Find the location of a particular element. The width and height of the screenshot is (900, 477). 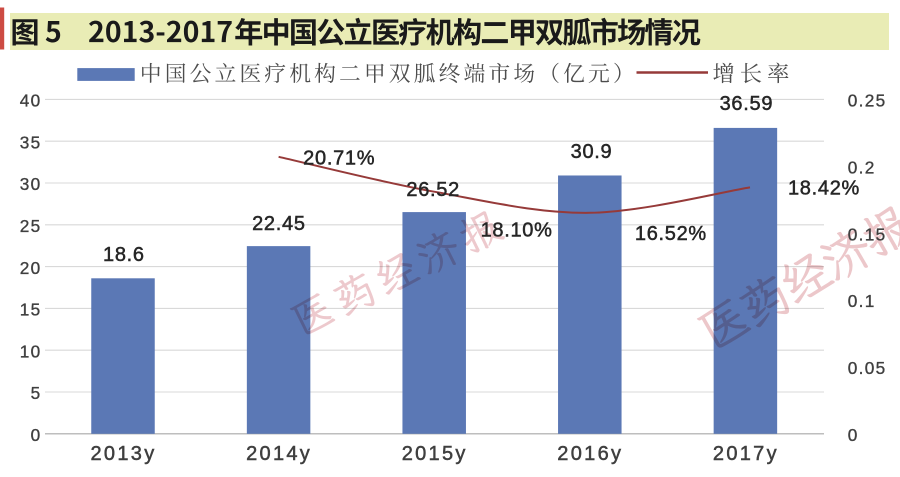

svg-text: 10 is located at coordinates (31, 351).